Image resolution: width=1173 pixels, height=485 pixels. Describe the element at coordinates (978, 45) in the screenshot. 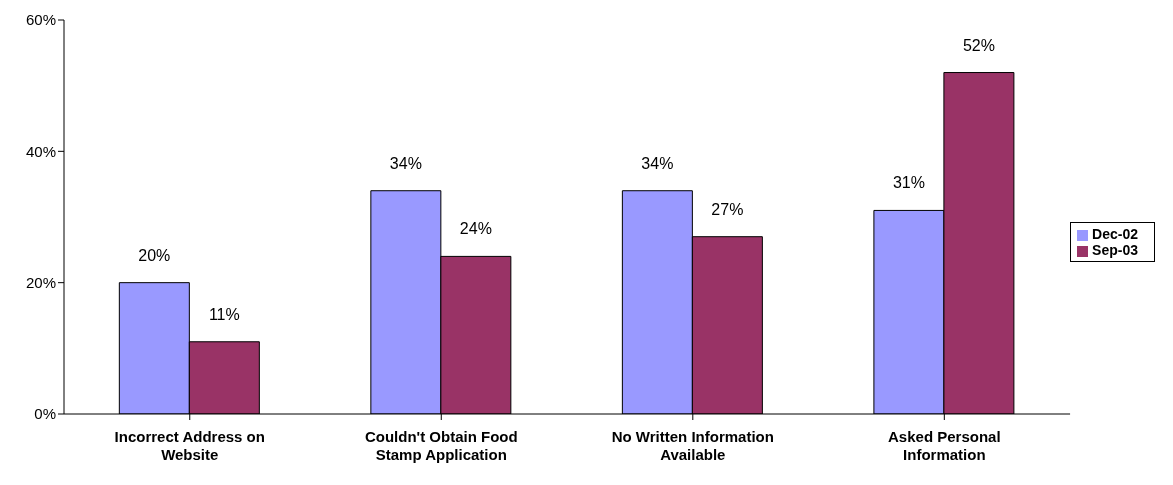

I see `data-label: 52%` at that location.